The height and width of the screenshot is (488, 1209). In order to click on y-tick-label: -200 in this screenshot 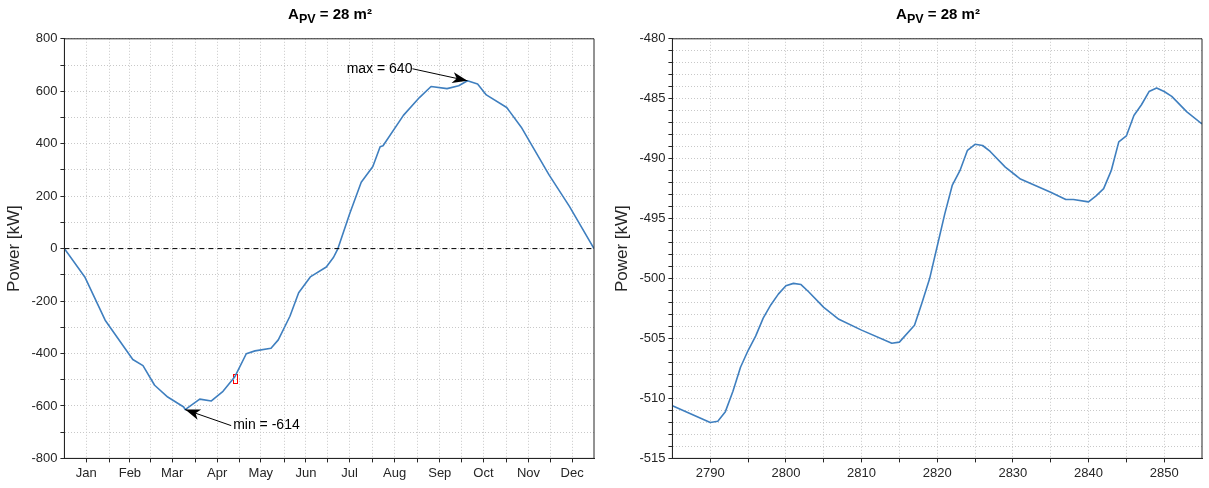, I will do `click(44, 300)`.